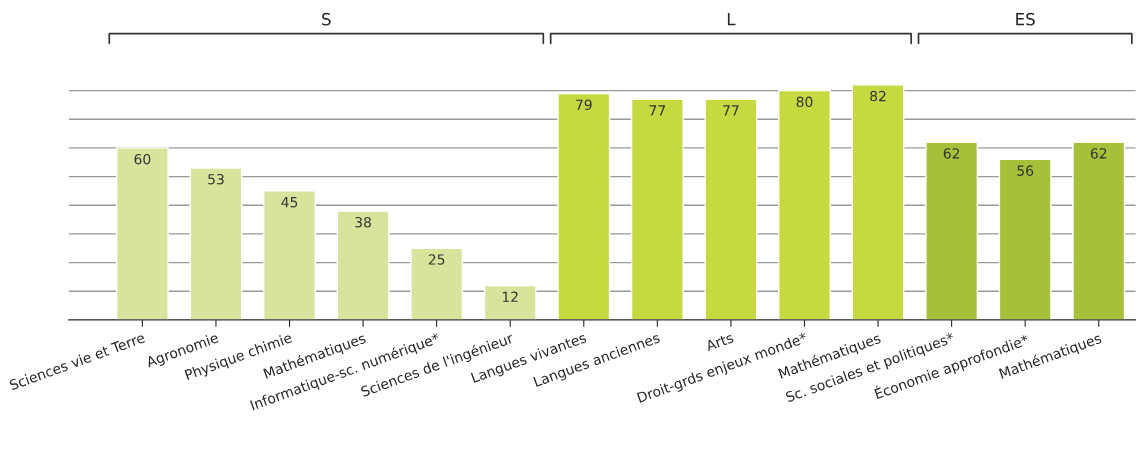  What do you see at coordinates (878, 96) in the screenshot?
I see `data-label: 82` at bounding box center [878, 96].